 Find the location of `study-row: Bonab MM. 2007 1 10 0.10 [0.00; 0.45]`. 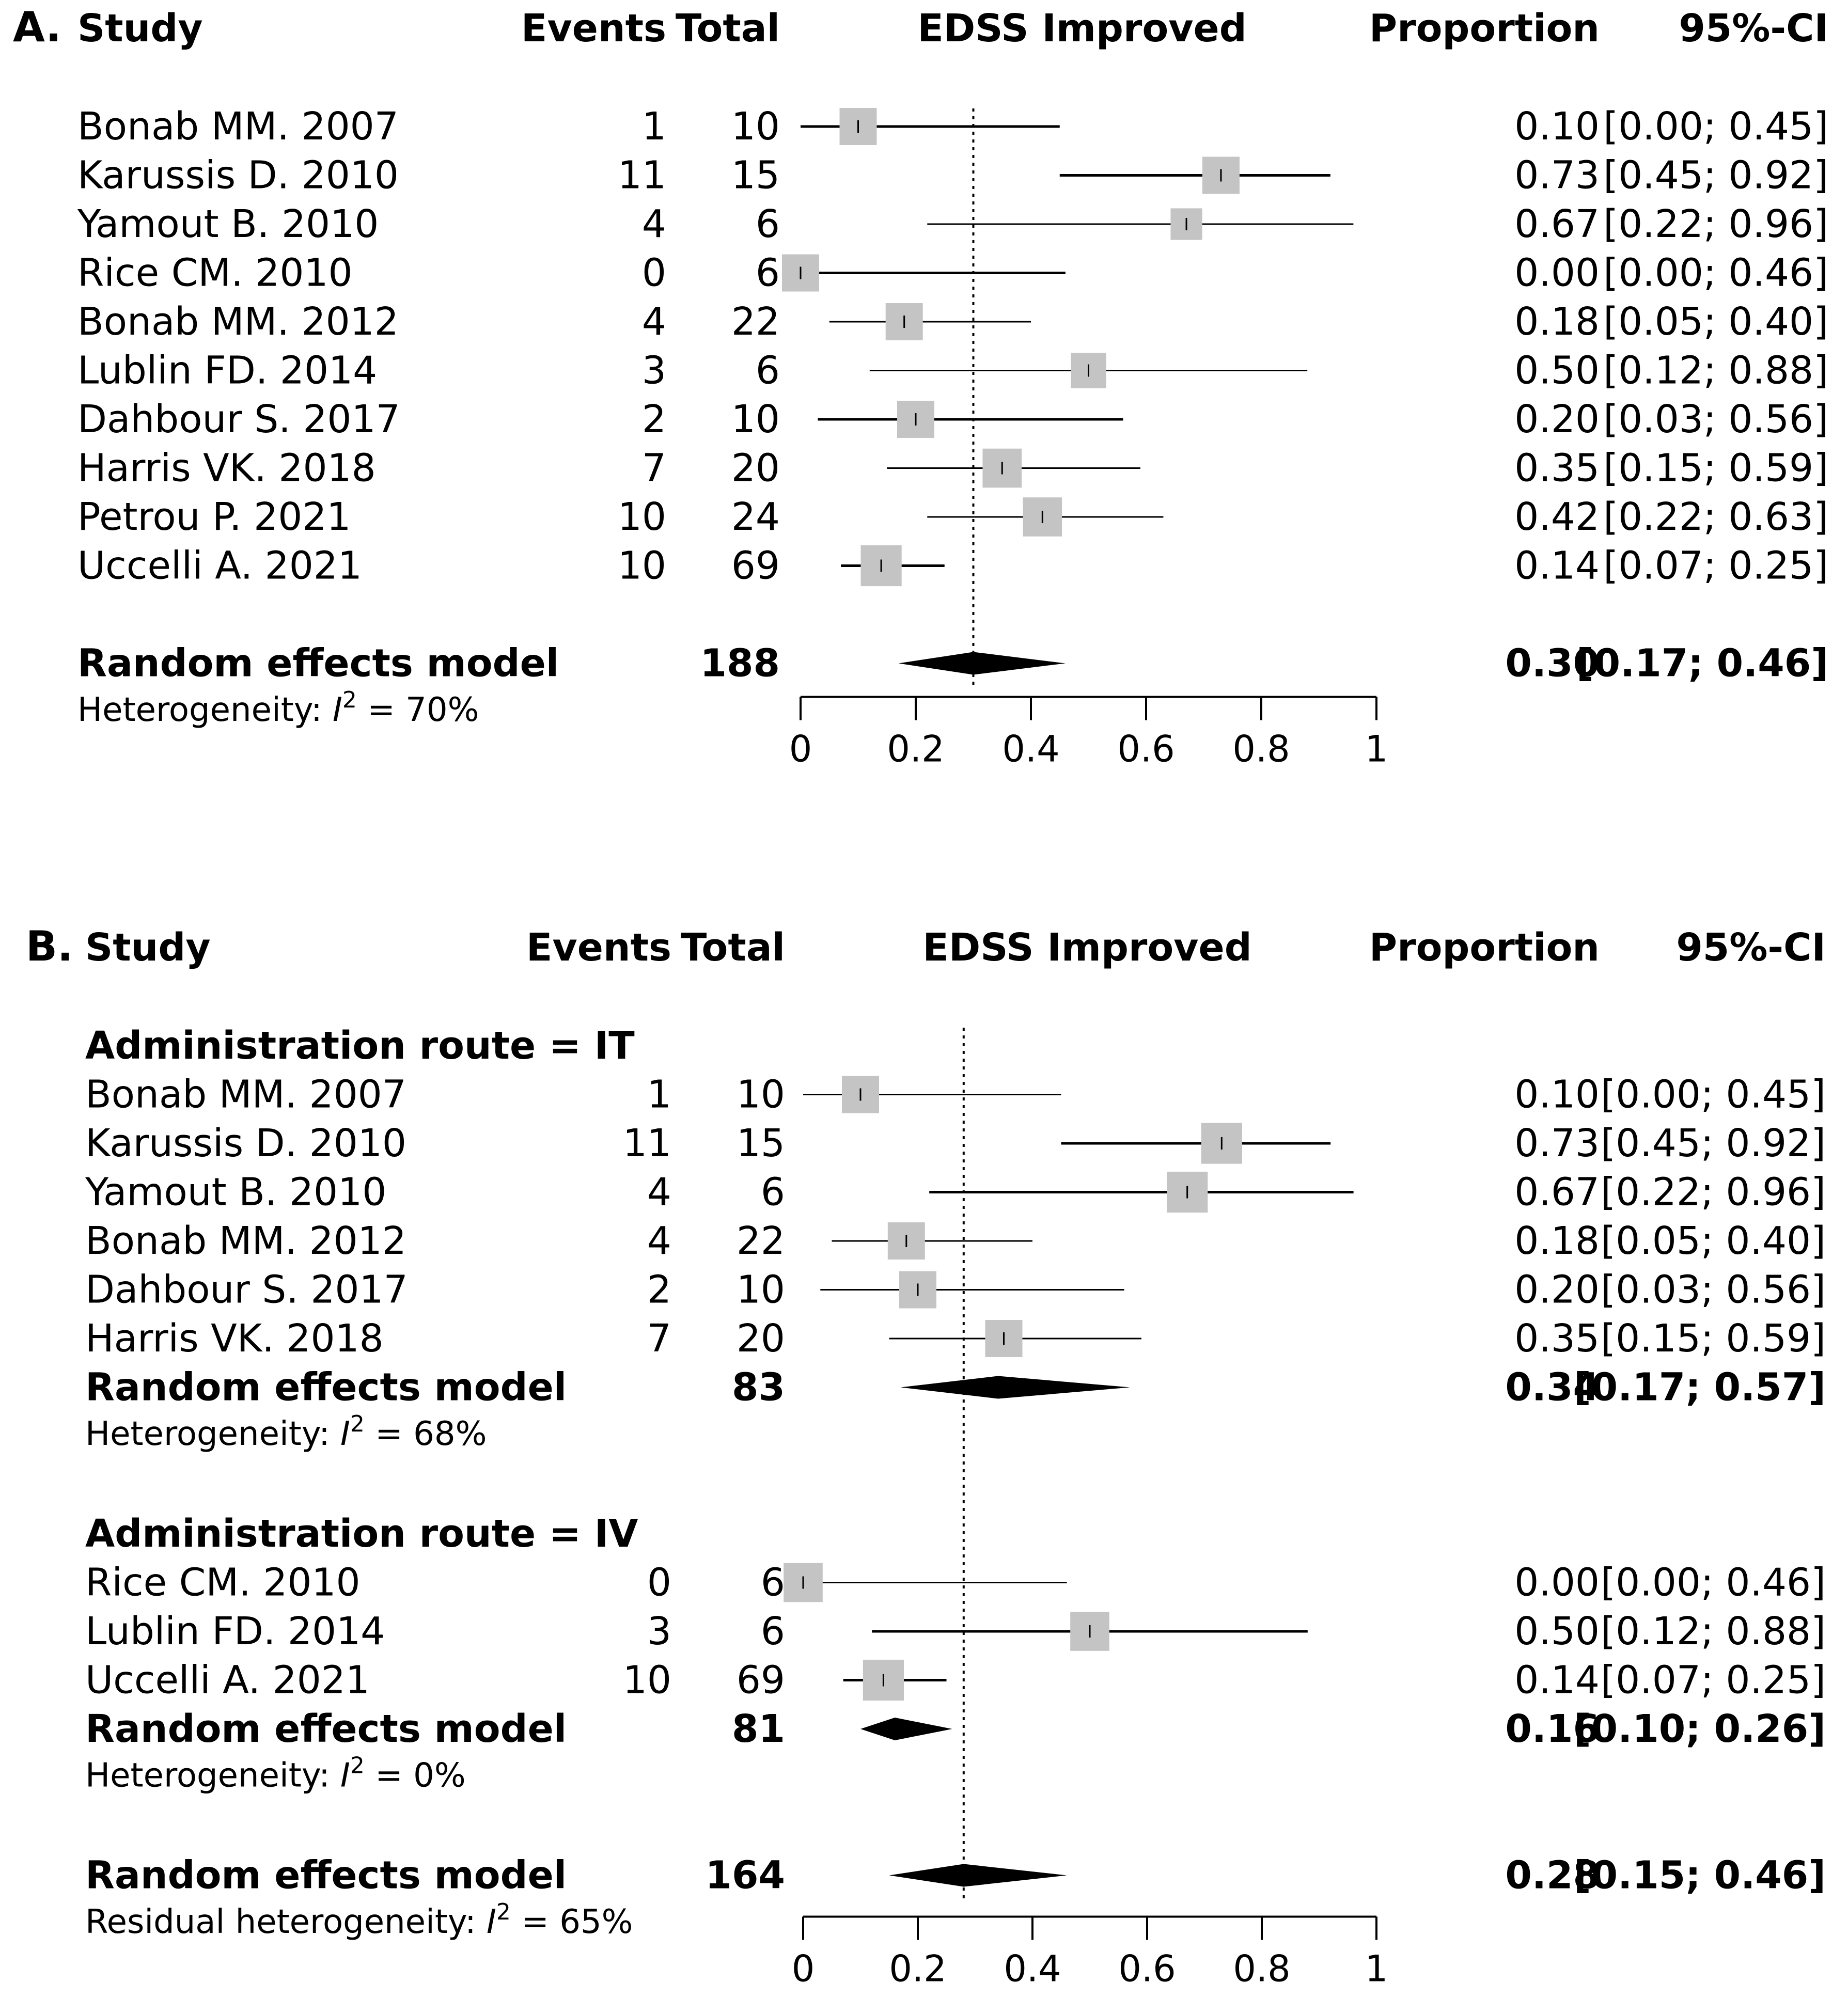

study-row: Bonab MM. 2007 1 10 0.10 [0.00; 0.45] is located at coordinates (952, 127).